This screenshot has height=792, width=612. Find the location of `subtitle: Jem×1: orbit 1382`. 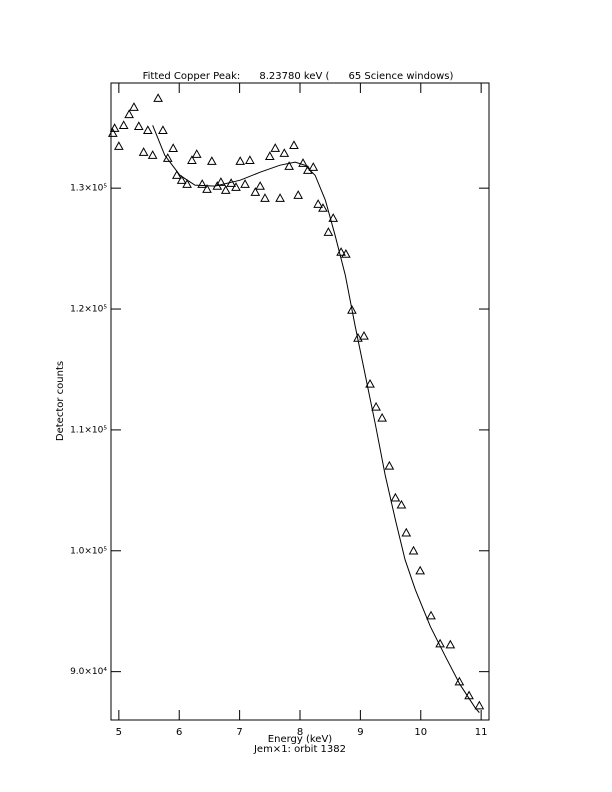

subtitle: Jem×1: orbit 1382 is located at coordinates (299, 749).